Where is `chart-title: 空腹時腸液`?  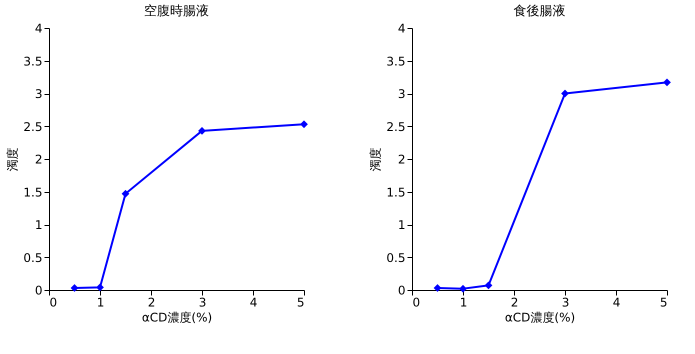
chart-title: 空腹時腸液 is located at coordinates (176, 11).